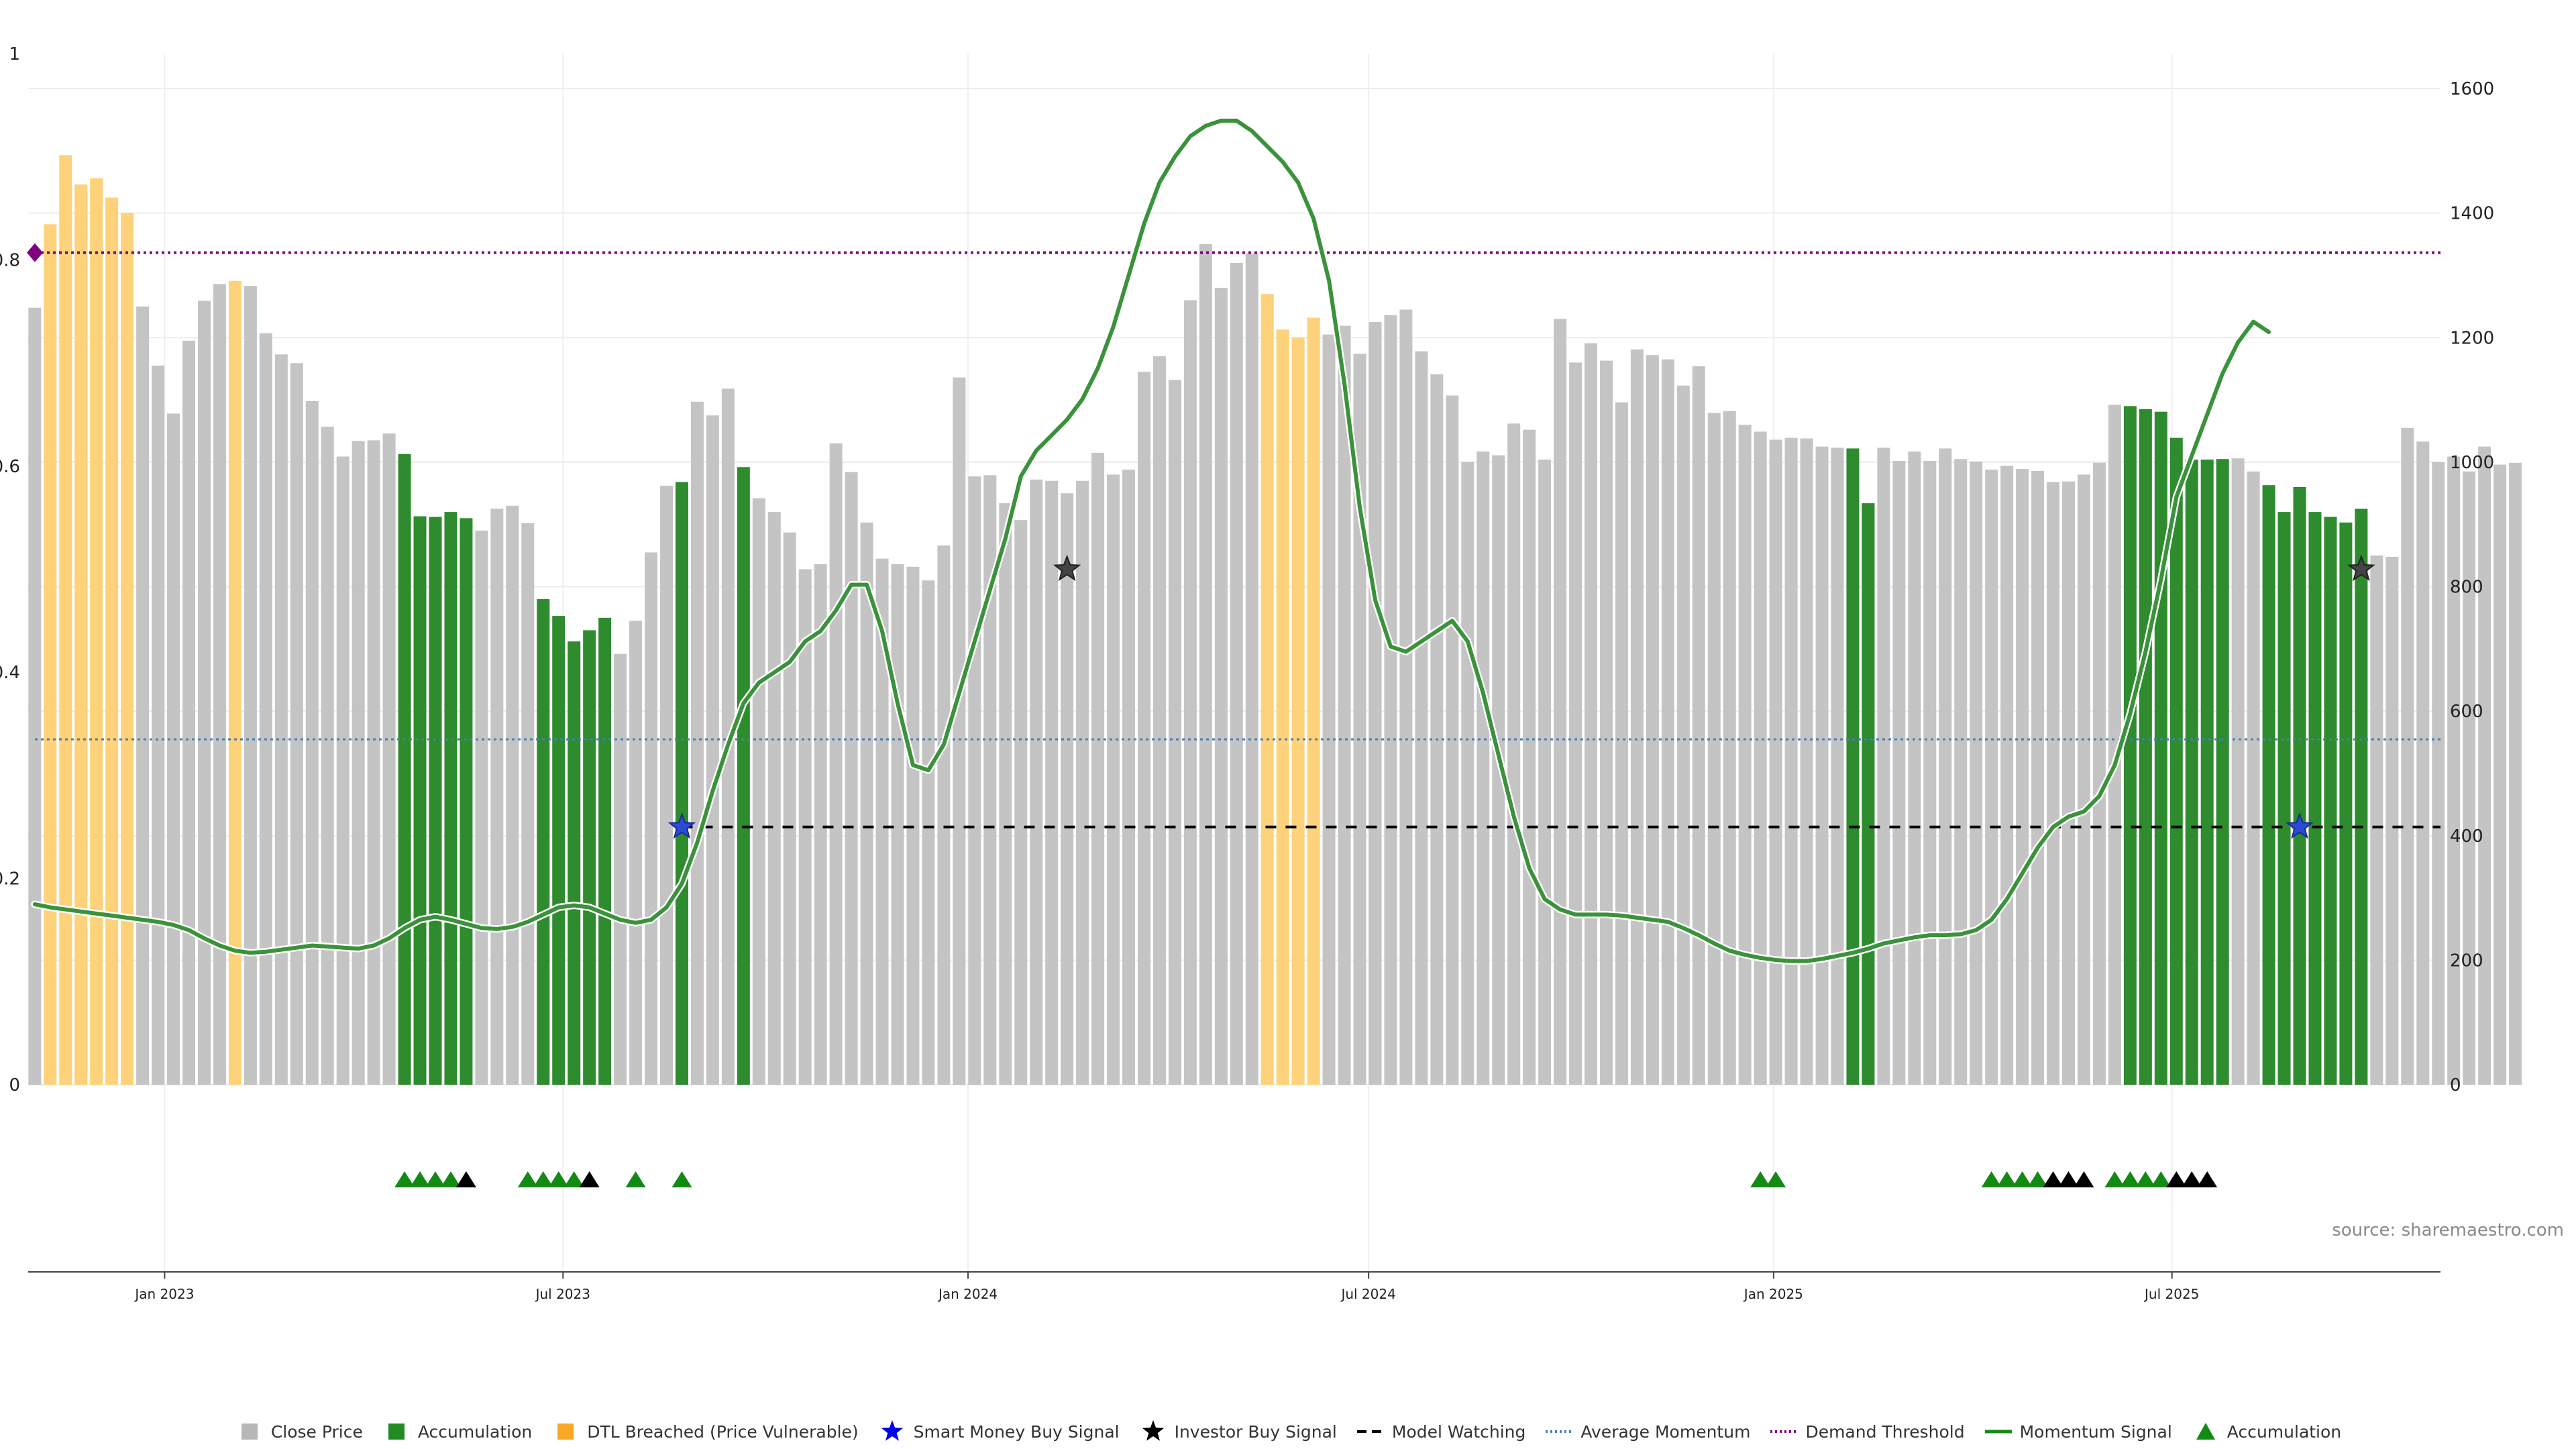 This screenshot has height=1449, width=2576. What do you see at coordinates (2472, 89) in the screenshot?
I see `right-tick-label: 1600` at bounding box center [2472, 89].